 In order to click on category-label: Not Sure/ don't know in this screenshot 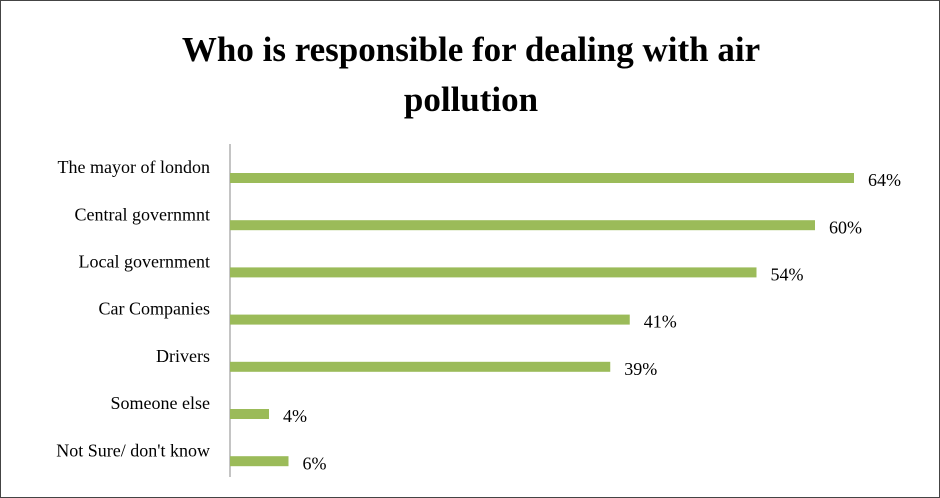, I will do `click(133, 450)`.